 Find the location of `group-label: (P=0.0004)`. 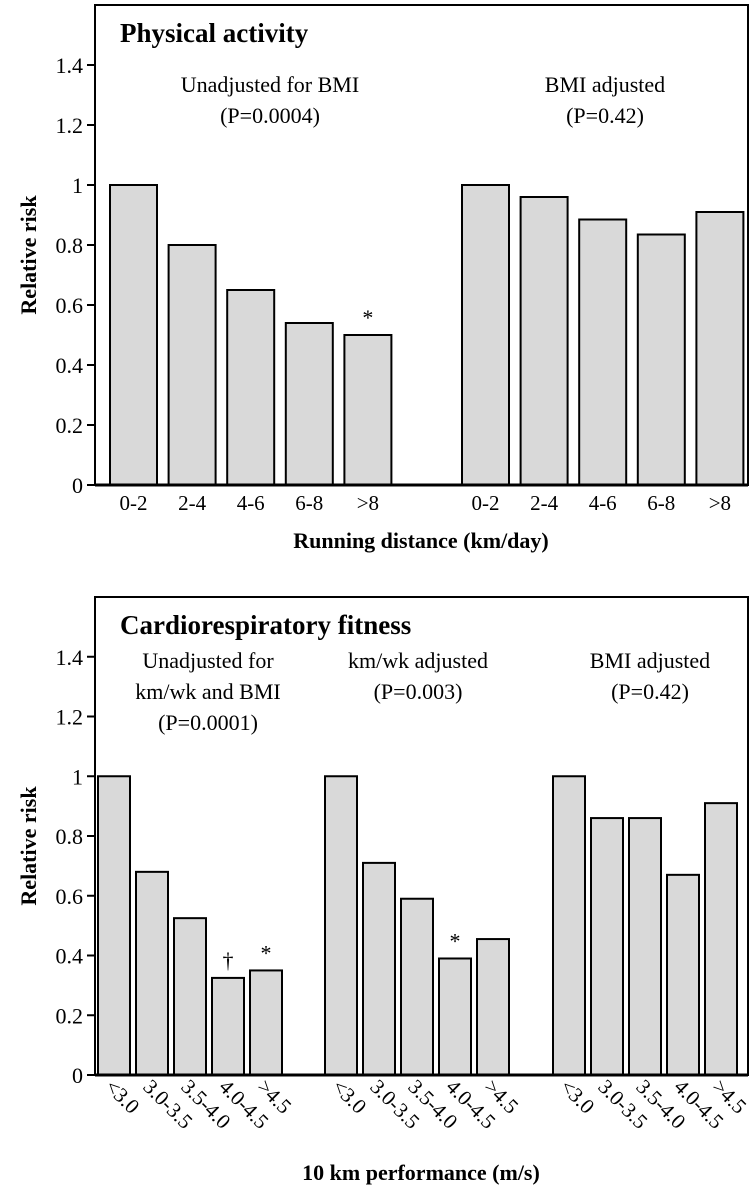

group-label: (P=0.0004) is located at coordinates (270, 115).